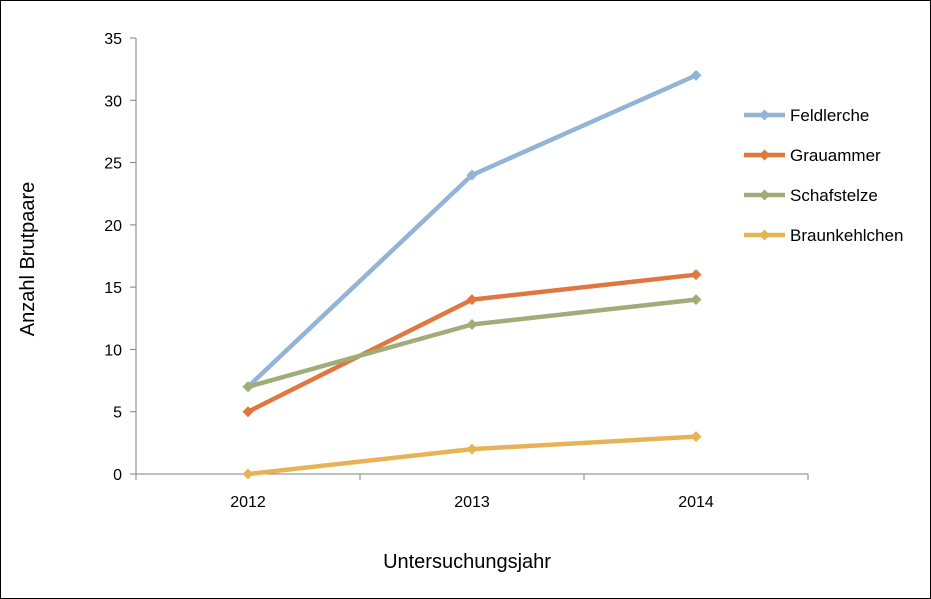 This screenshot has width=931, height=599. Describe the element at coordinates (117, 475) in the screenshot. I see `y-tick-label: 0` at that location.